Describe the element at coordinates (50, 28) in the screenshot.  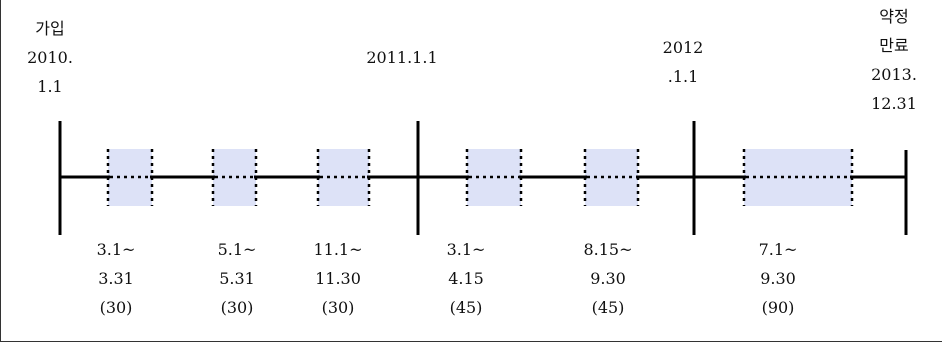
I see `milestone-join-line-1: 가입` at that location.